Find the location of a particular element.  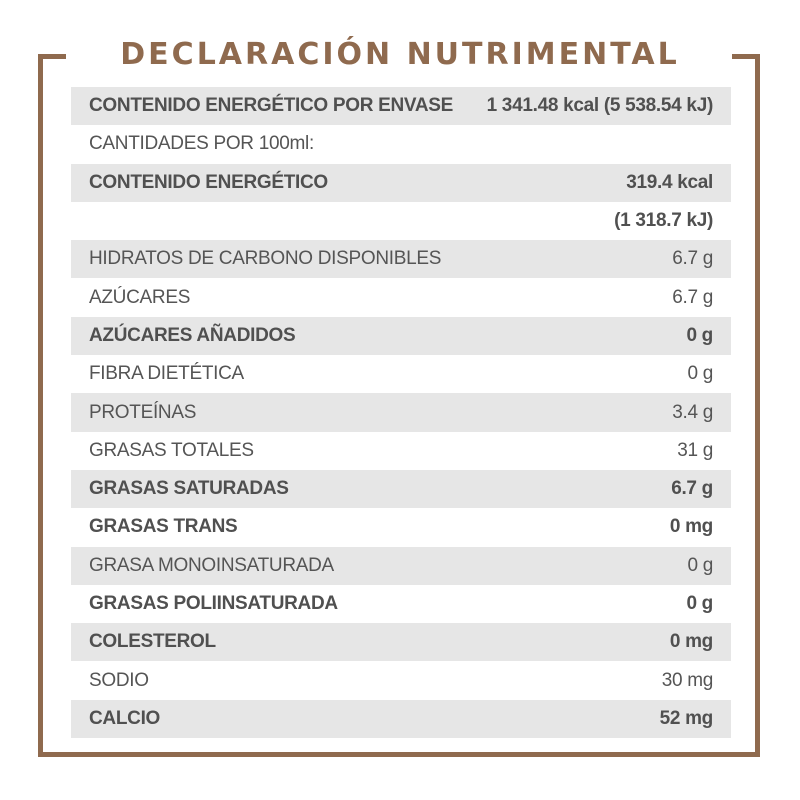

frame-top-left-segment is located at coordinates (52, 56).